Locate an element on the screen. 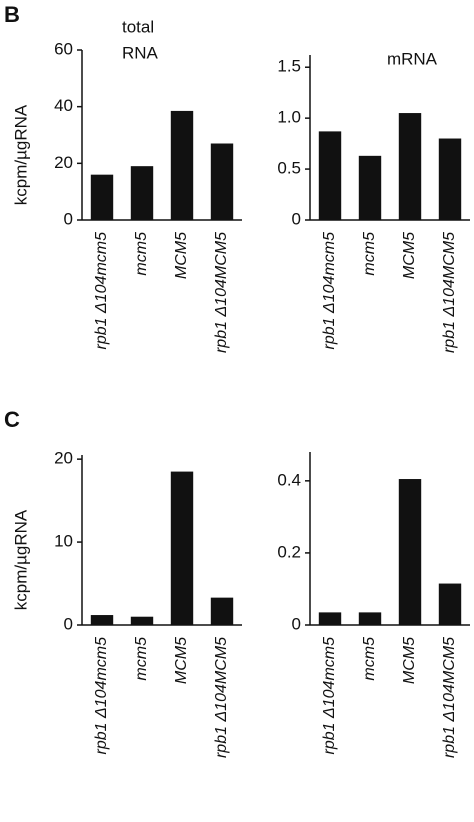  chart-title: RNA is located at coordinates (140, 52).